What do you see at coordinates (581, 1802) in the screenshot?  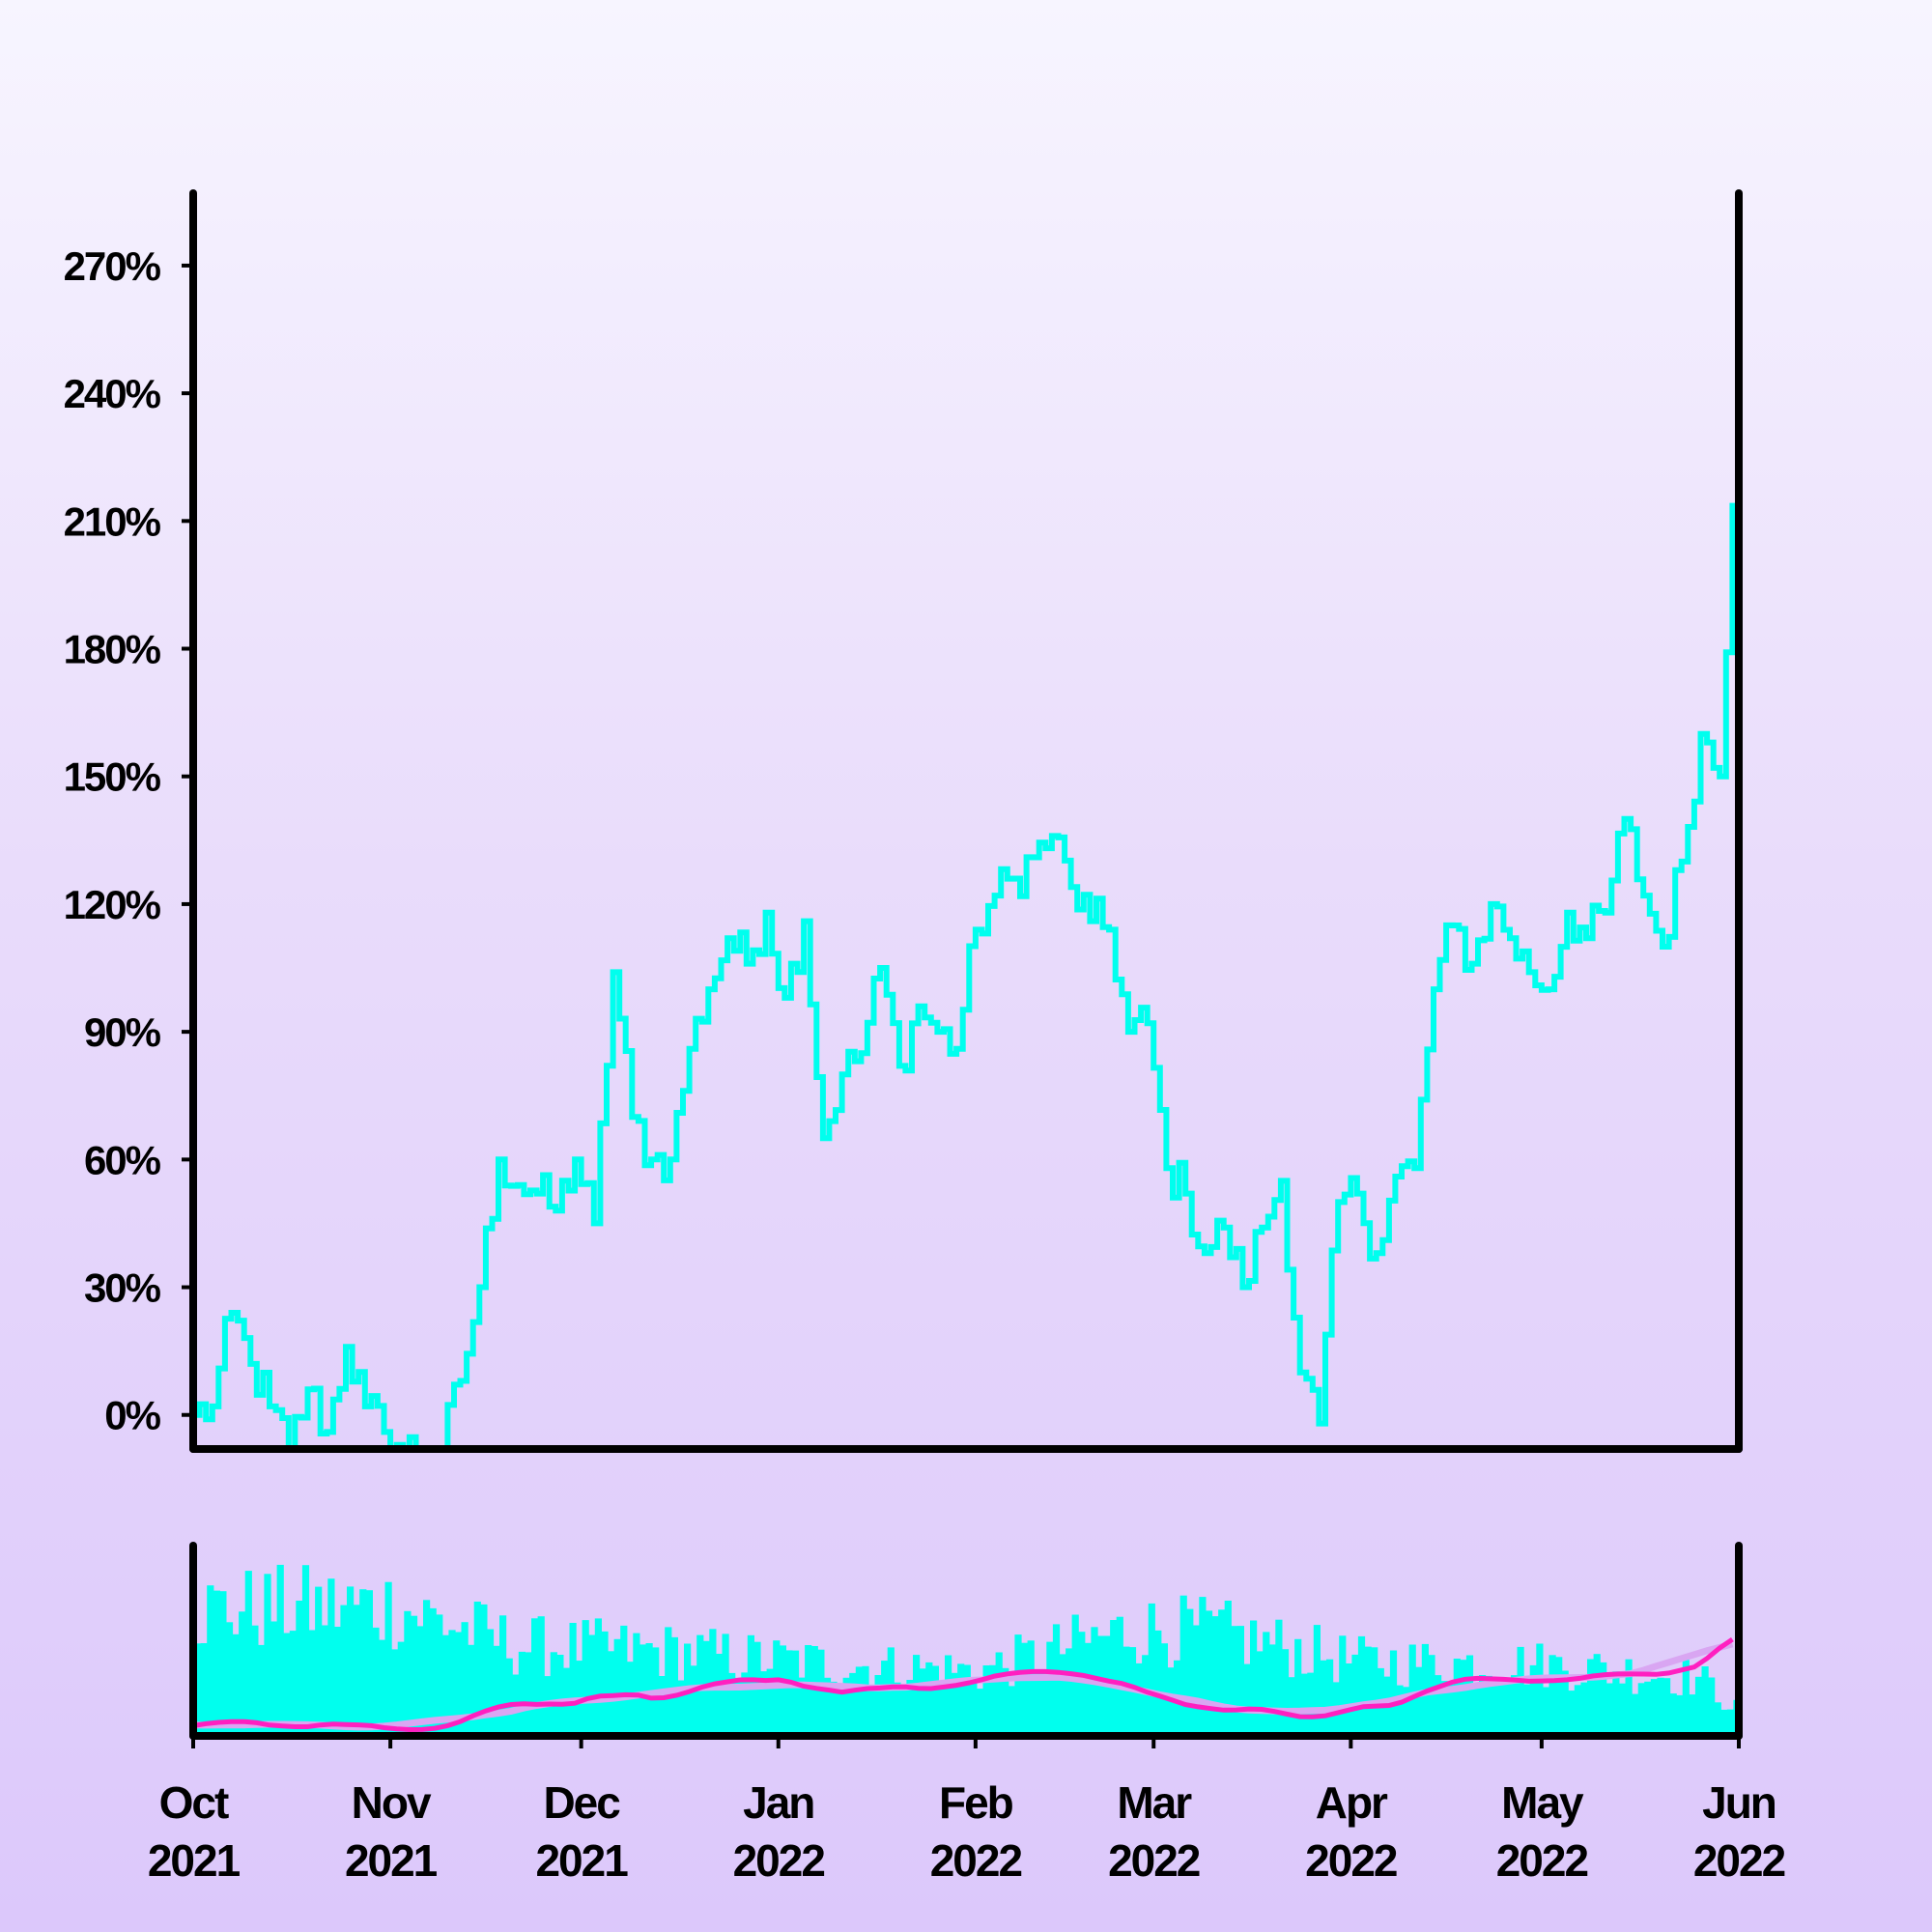 I see `x-tick-month-label: Dec` at bounding box center [581, 1802].